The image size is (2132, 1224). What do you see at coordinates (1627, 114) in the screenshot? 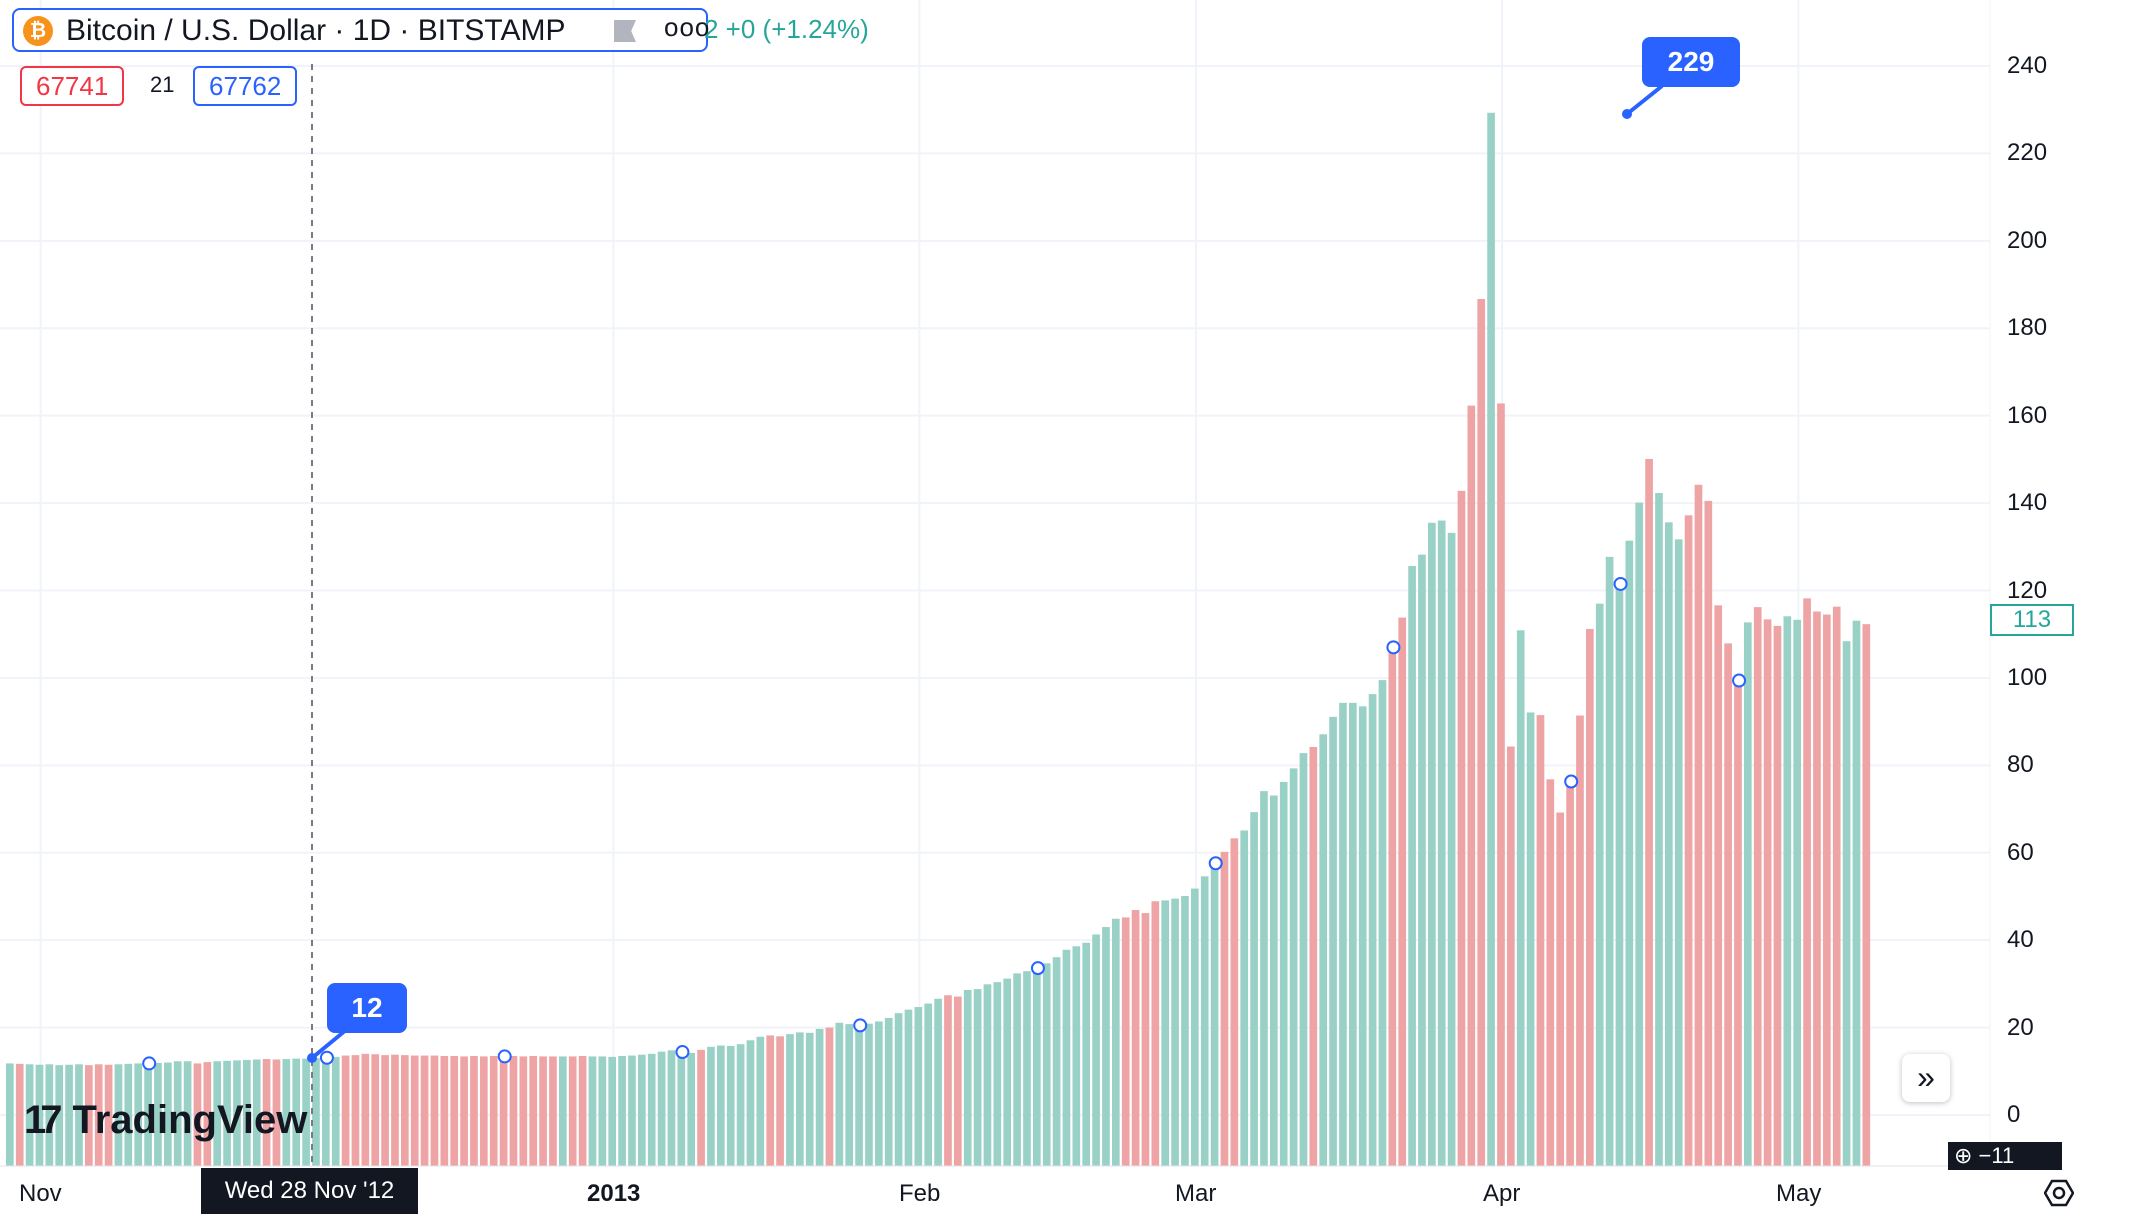
I see `peak-anchor` at bounding box center [1627, 114].